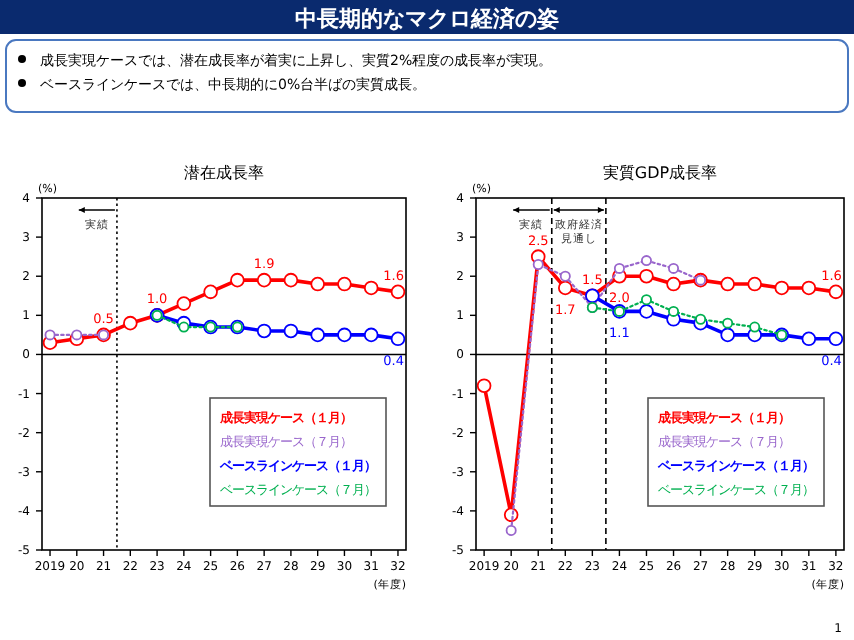  What do you see at coordinates (224, 173) in the screenshot?
I see `chart-title: 潜在成長率` at bounding box center [224, 173].